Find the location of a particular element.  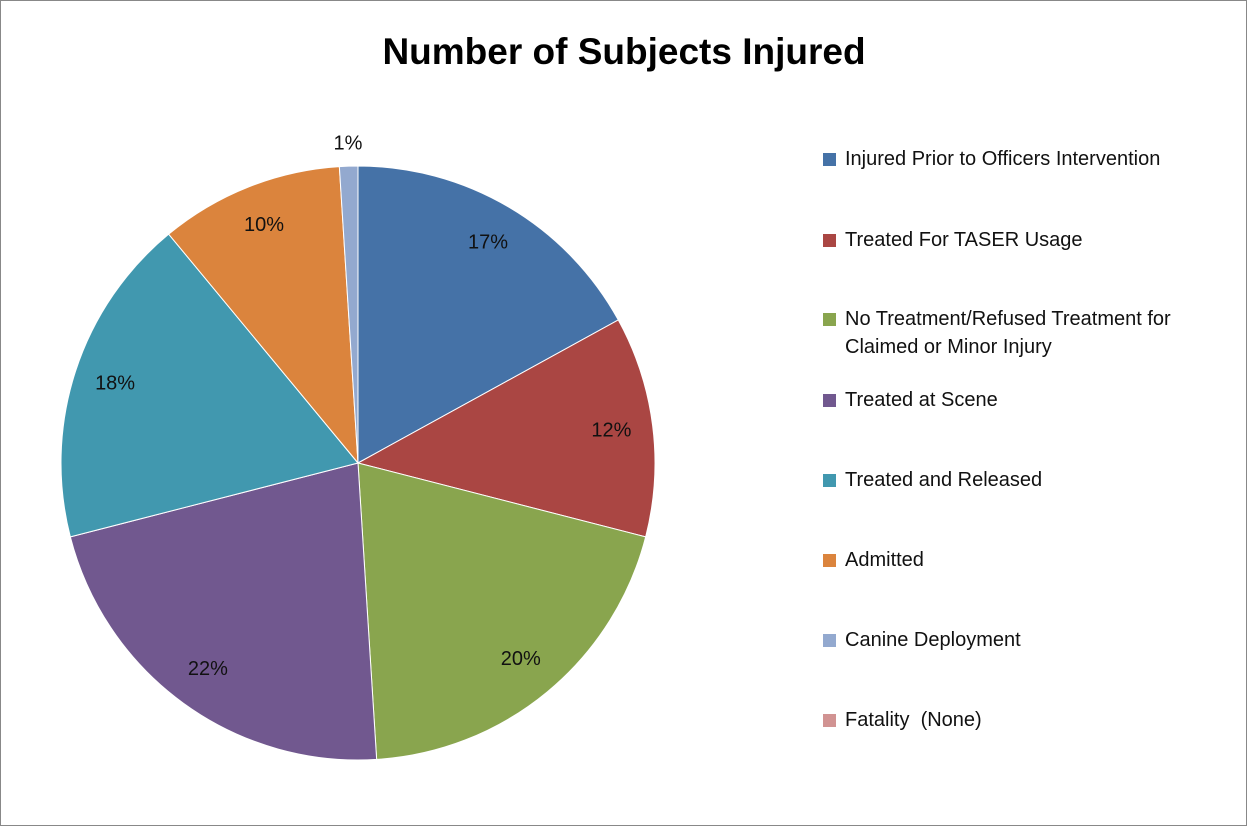

data-label: 17% is located at coordinates (488, 242).